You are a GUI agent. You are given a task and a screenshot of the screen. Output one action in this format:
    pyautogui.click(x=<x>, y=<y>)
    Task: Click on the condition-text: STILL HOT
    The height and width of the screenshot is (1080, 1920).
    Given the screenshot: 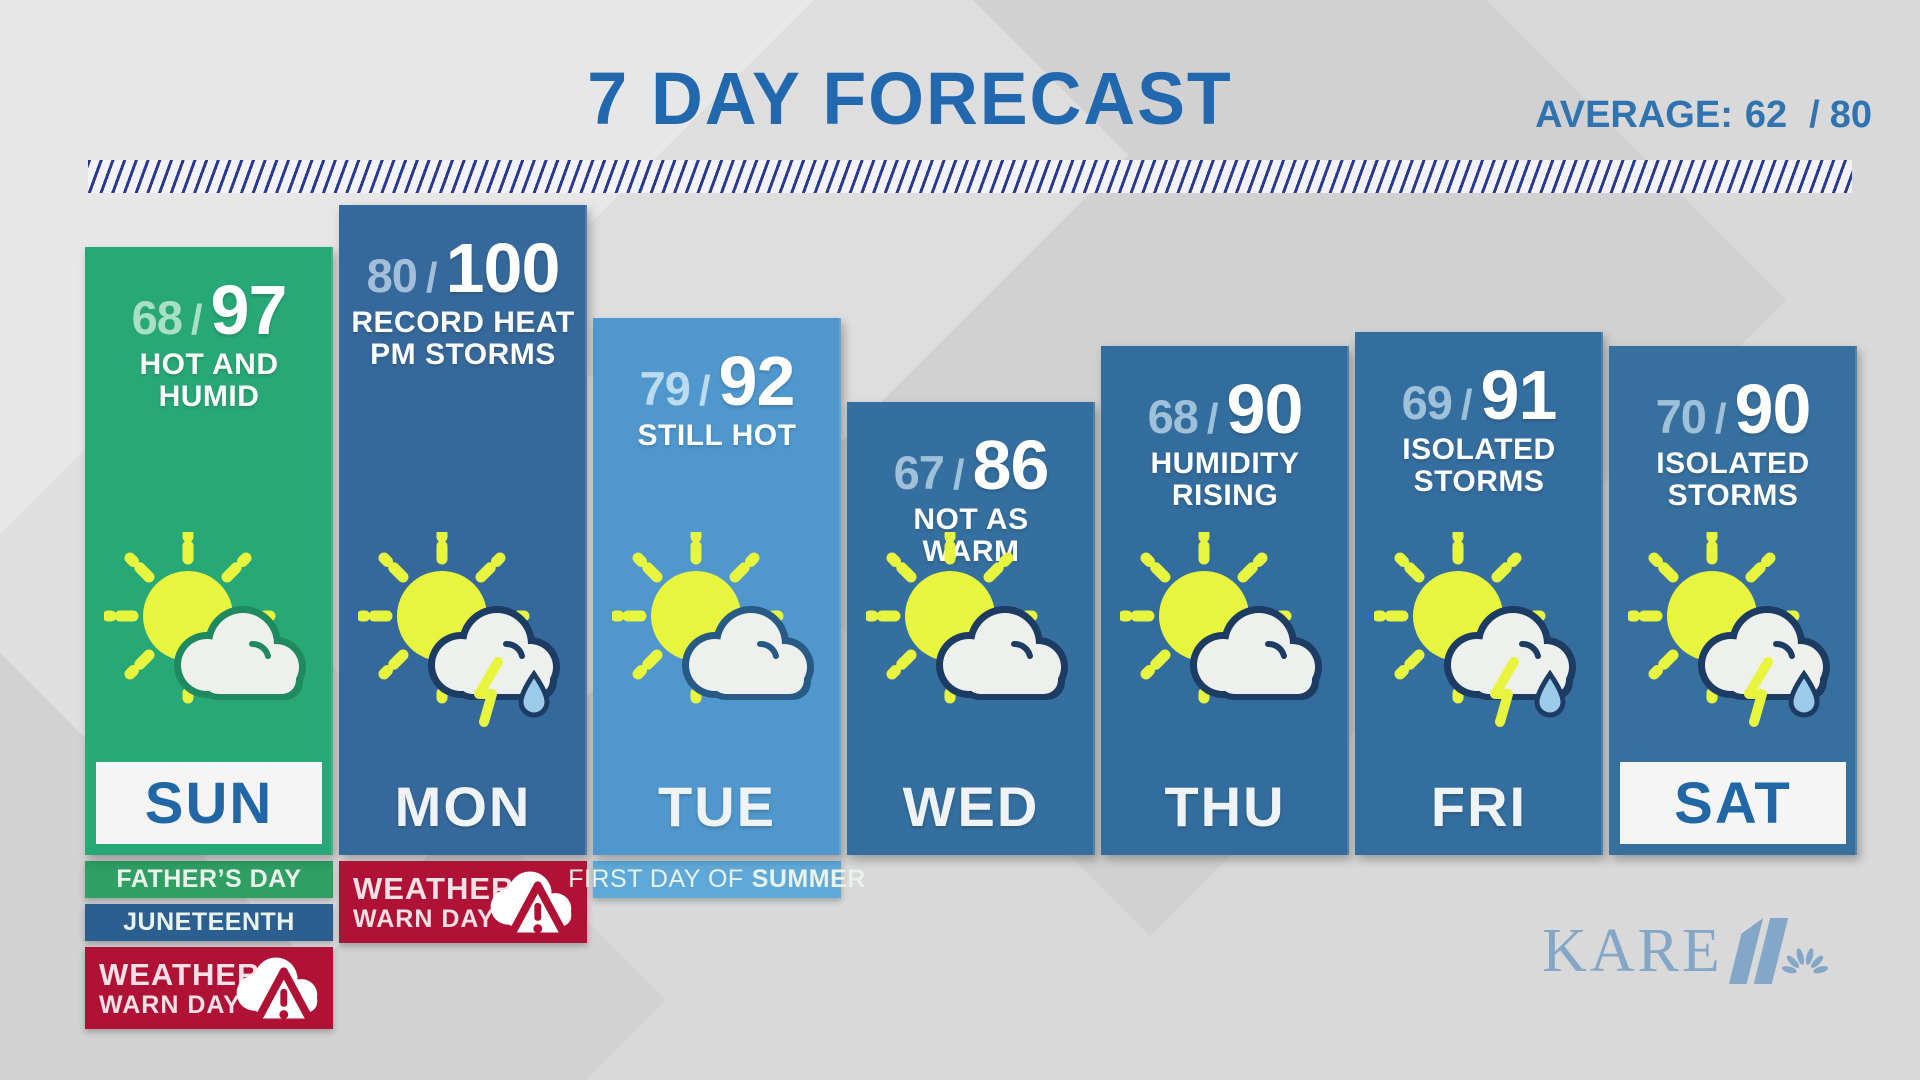 What is the action you would take?
    pyautogui.click(x=717, y=436)
    